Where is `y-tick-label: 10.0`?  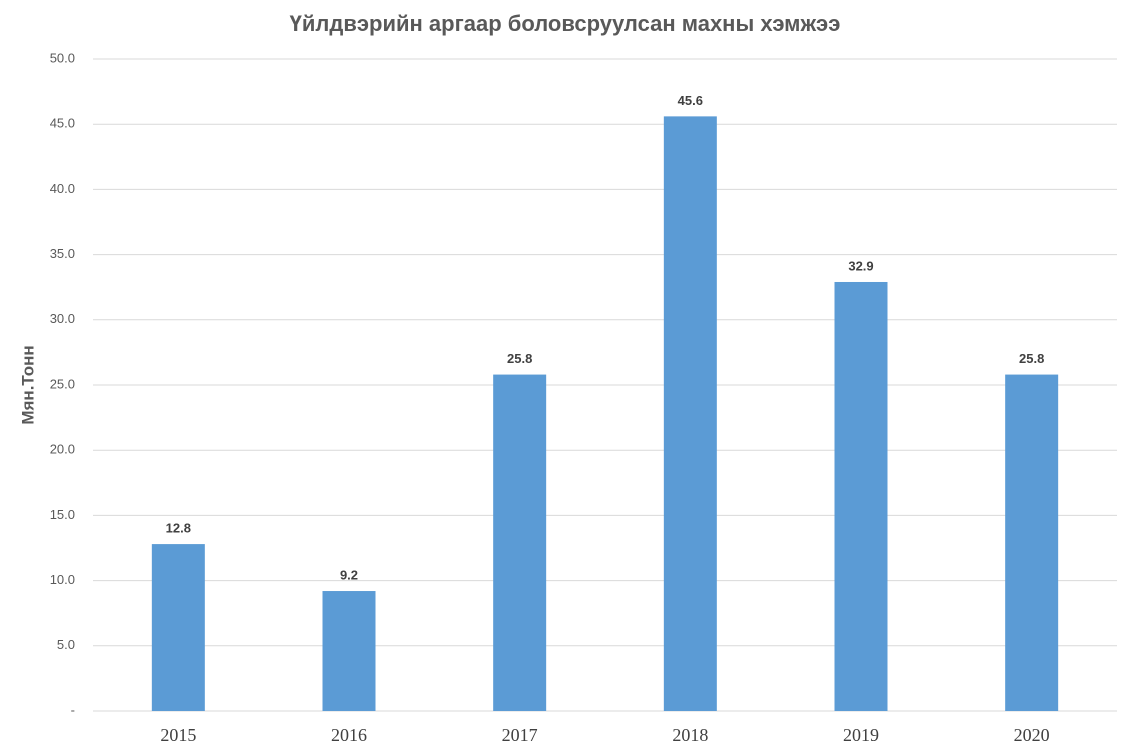
y-tick-label: 10.0 is located at coordinates (62, 579).